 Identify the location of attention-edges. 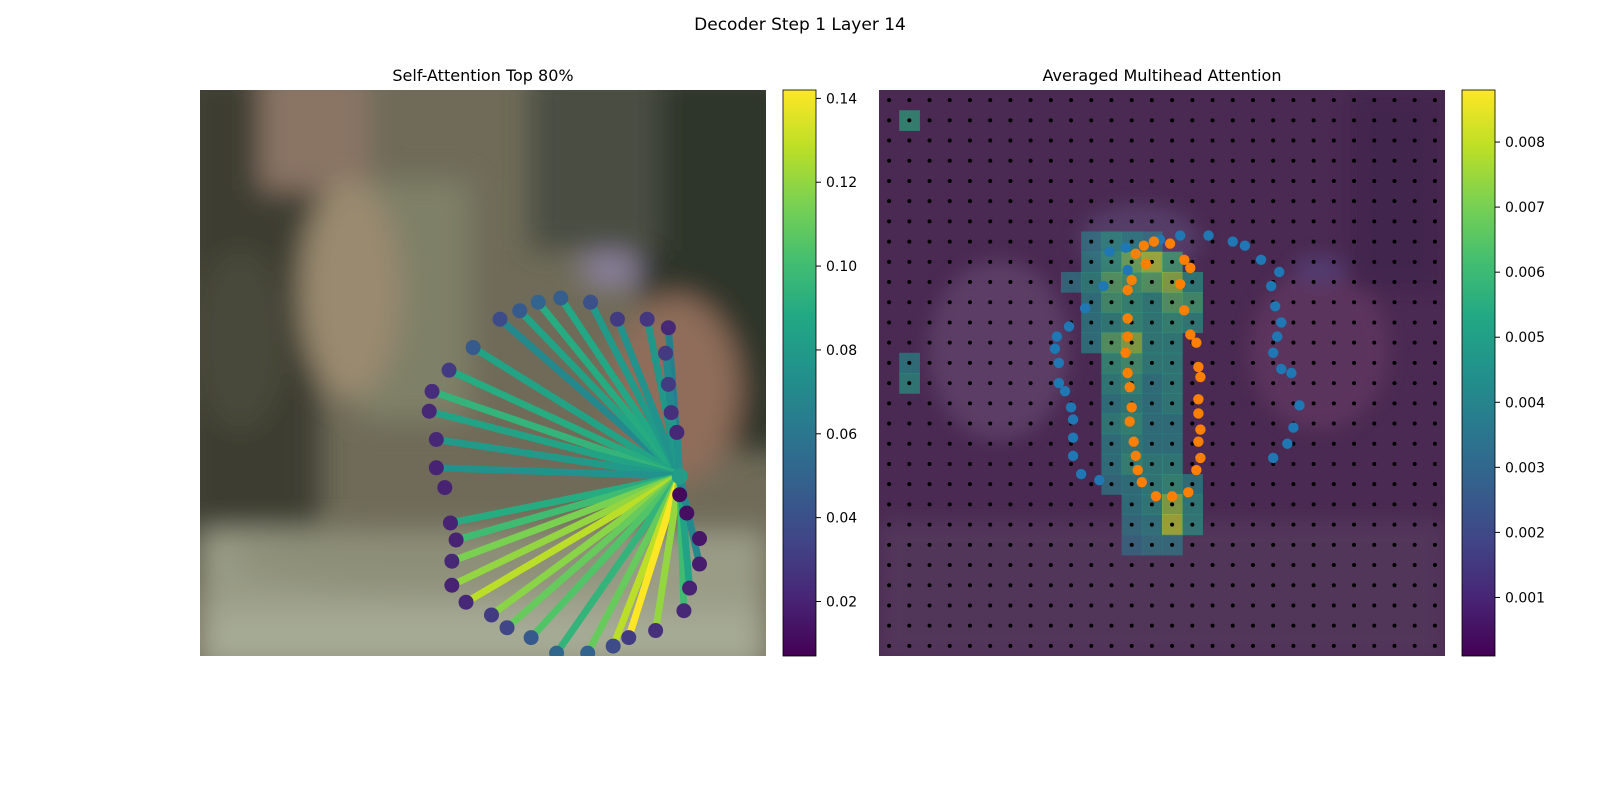
(565, 476).